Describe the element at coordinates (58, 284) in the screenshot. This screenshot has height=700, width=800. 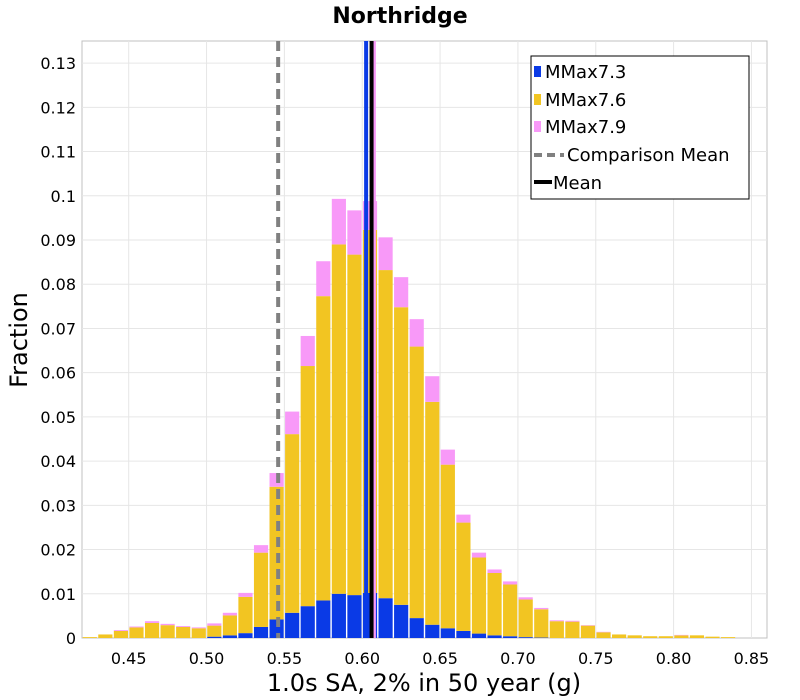
I see `y-tick-label: 0.08` at that location.